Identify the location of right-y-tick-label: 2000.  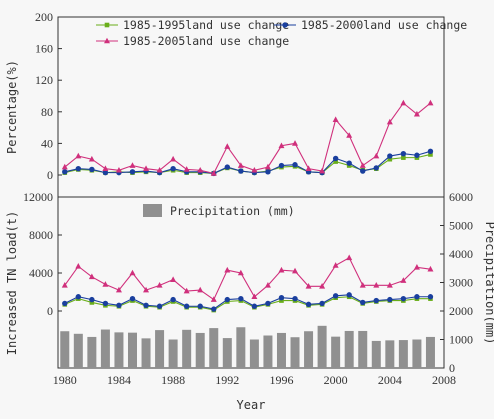
(461, 311).